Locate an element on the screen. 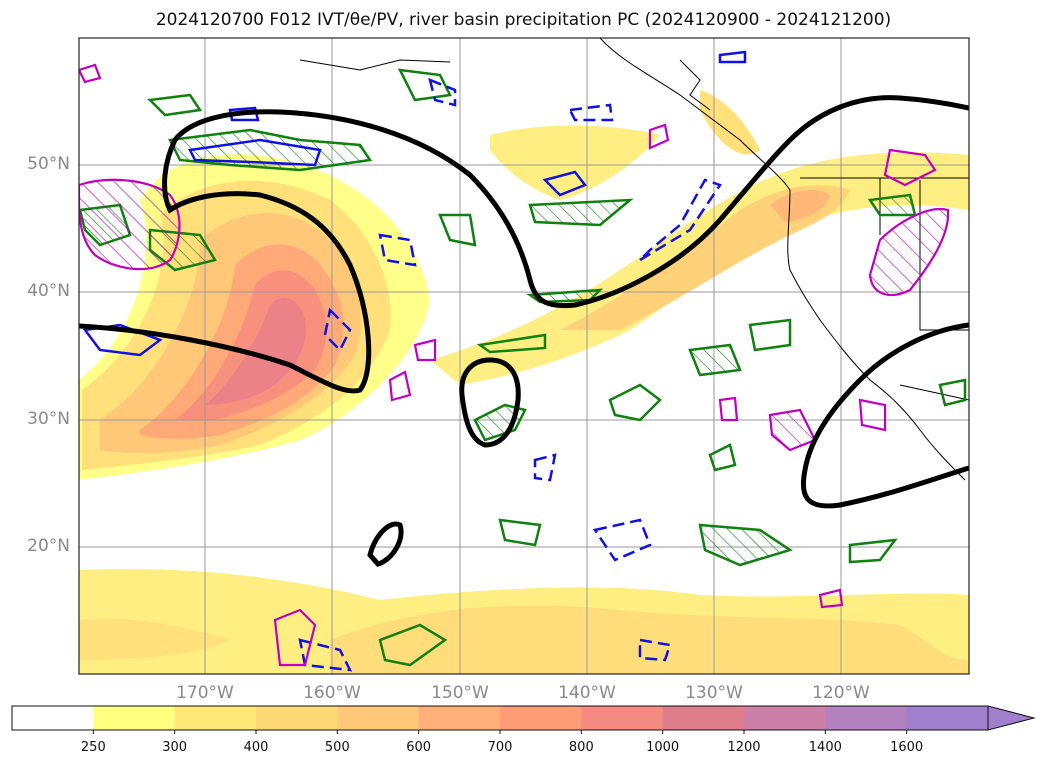 The width and height of the screenshot is (1047, 767). colorbar-tick-label: 1200 is located at coordinates (744, 747).